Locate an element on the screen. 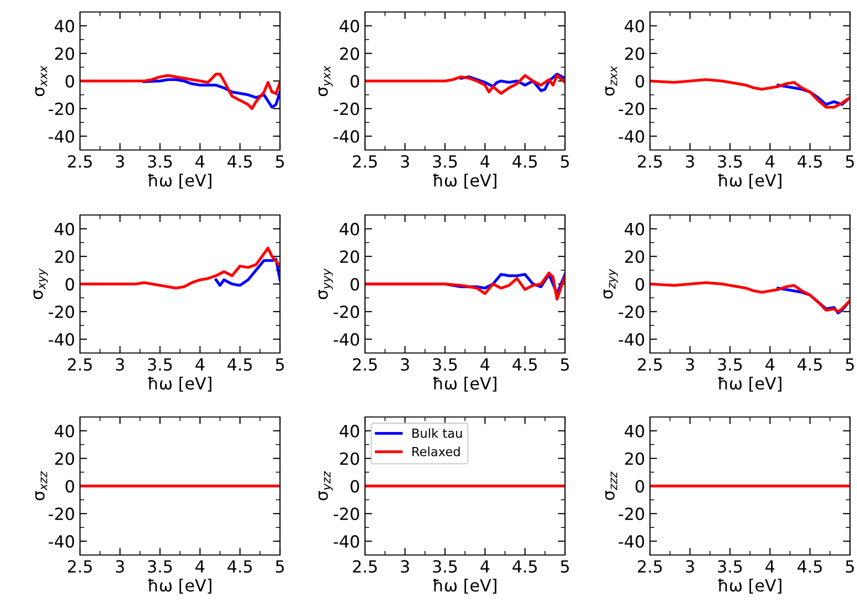 The width and height of the screenshot is (857, 612). y-axis-title: σ$_{zxx}$ is located at coordinates (611, 81).